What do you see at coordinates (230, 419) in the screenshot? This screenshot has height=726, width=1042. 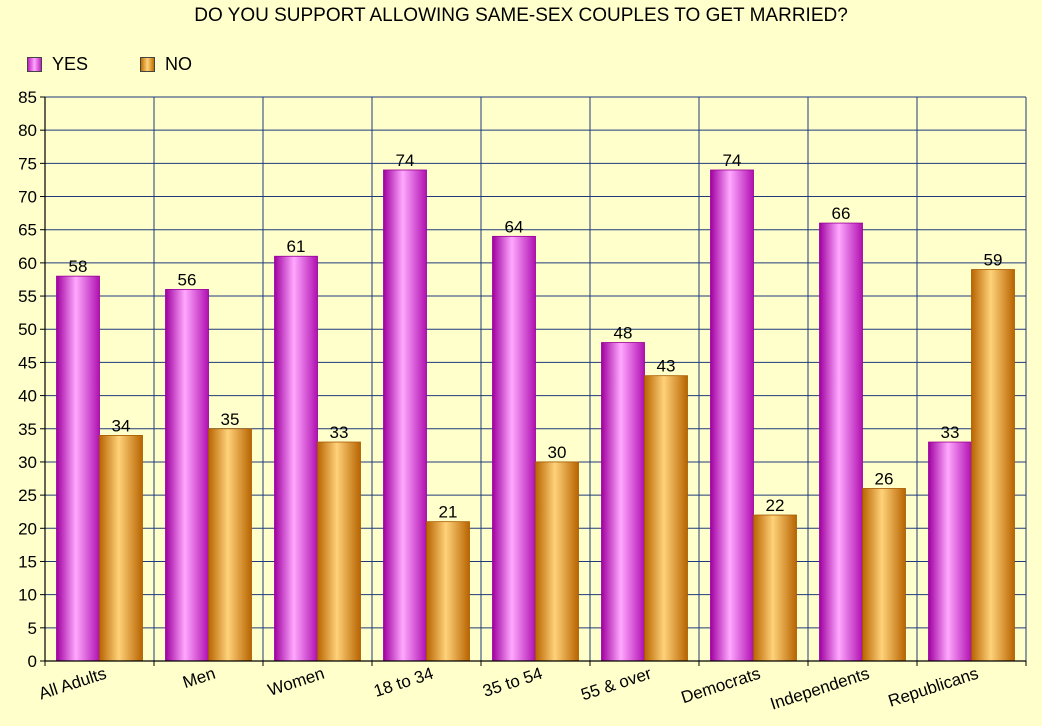 I see `data-label-no: 35` at bounding box center [230, 419].